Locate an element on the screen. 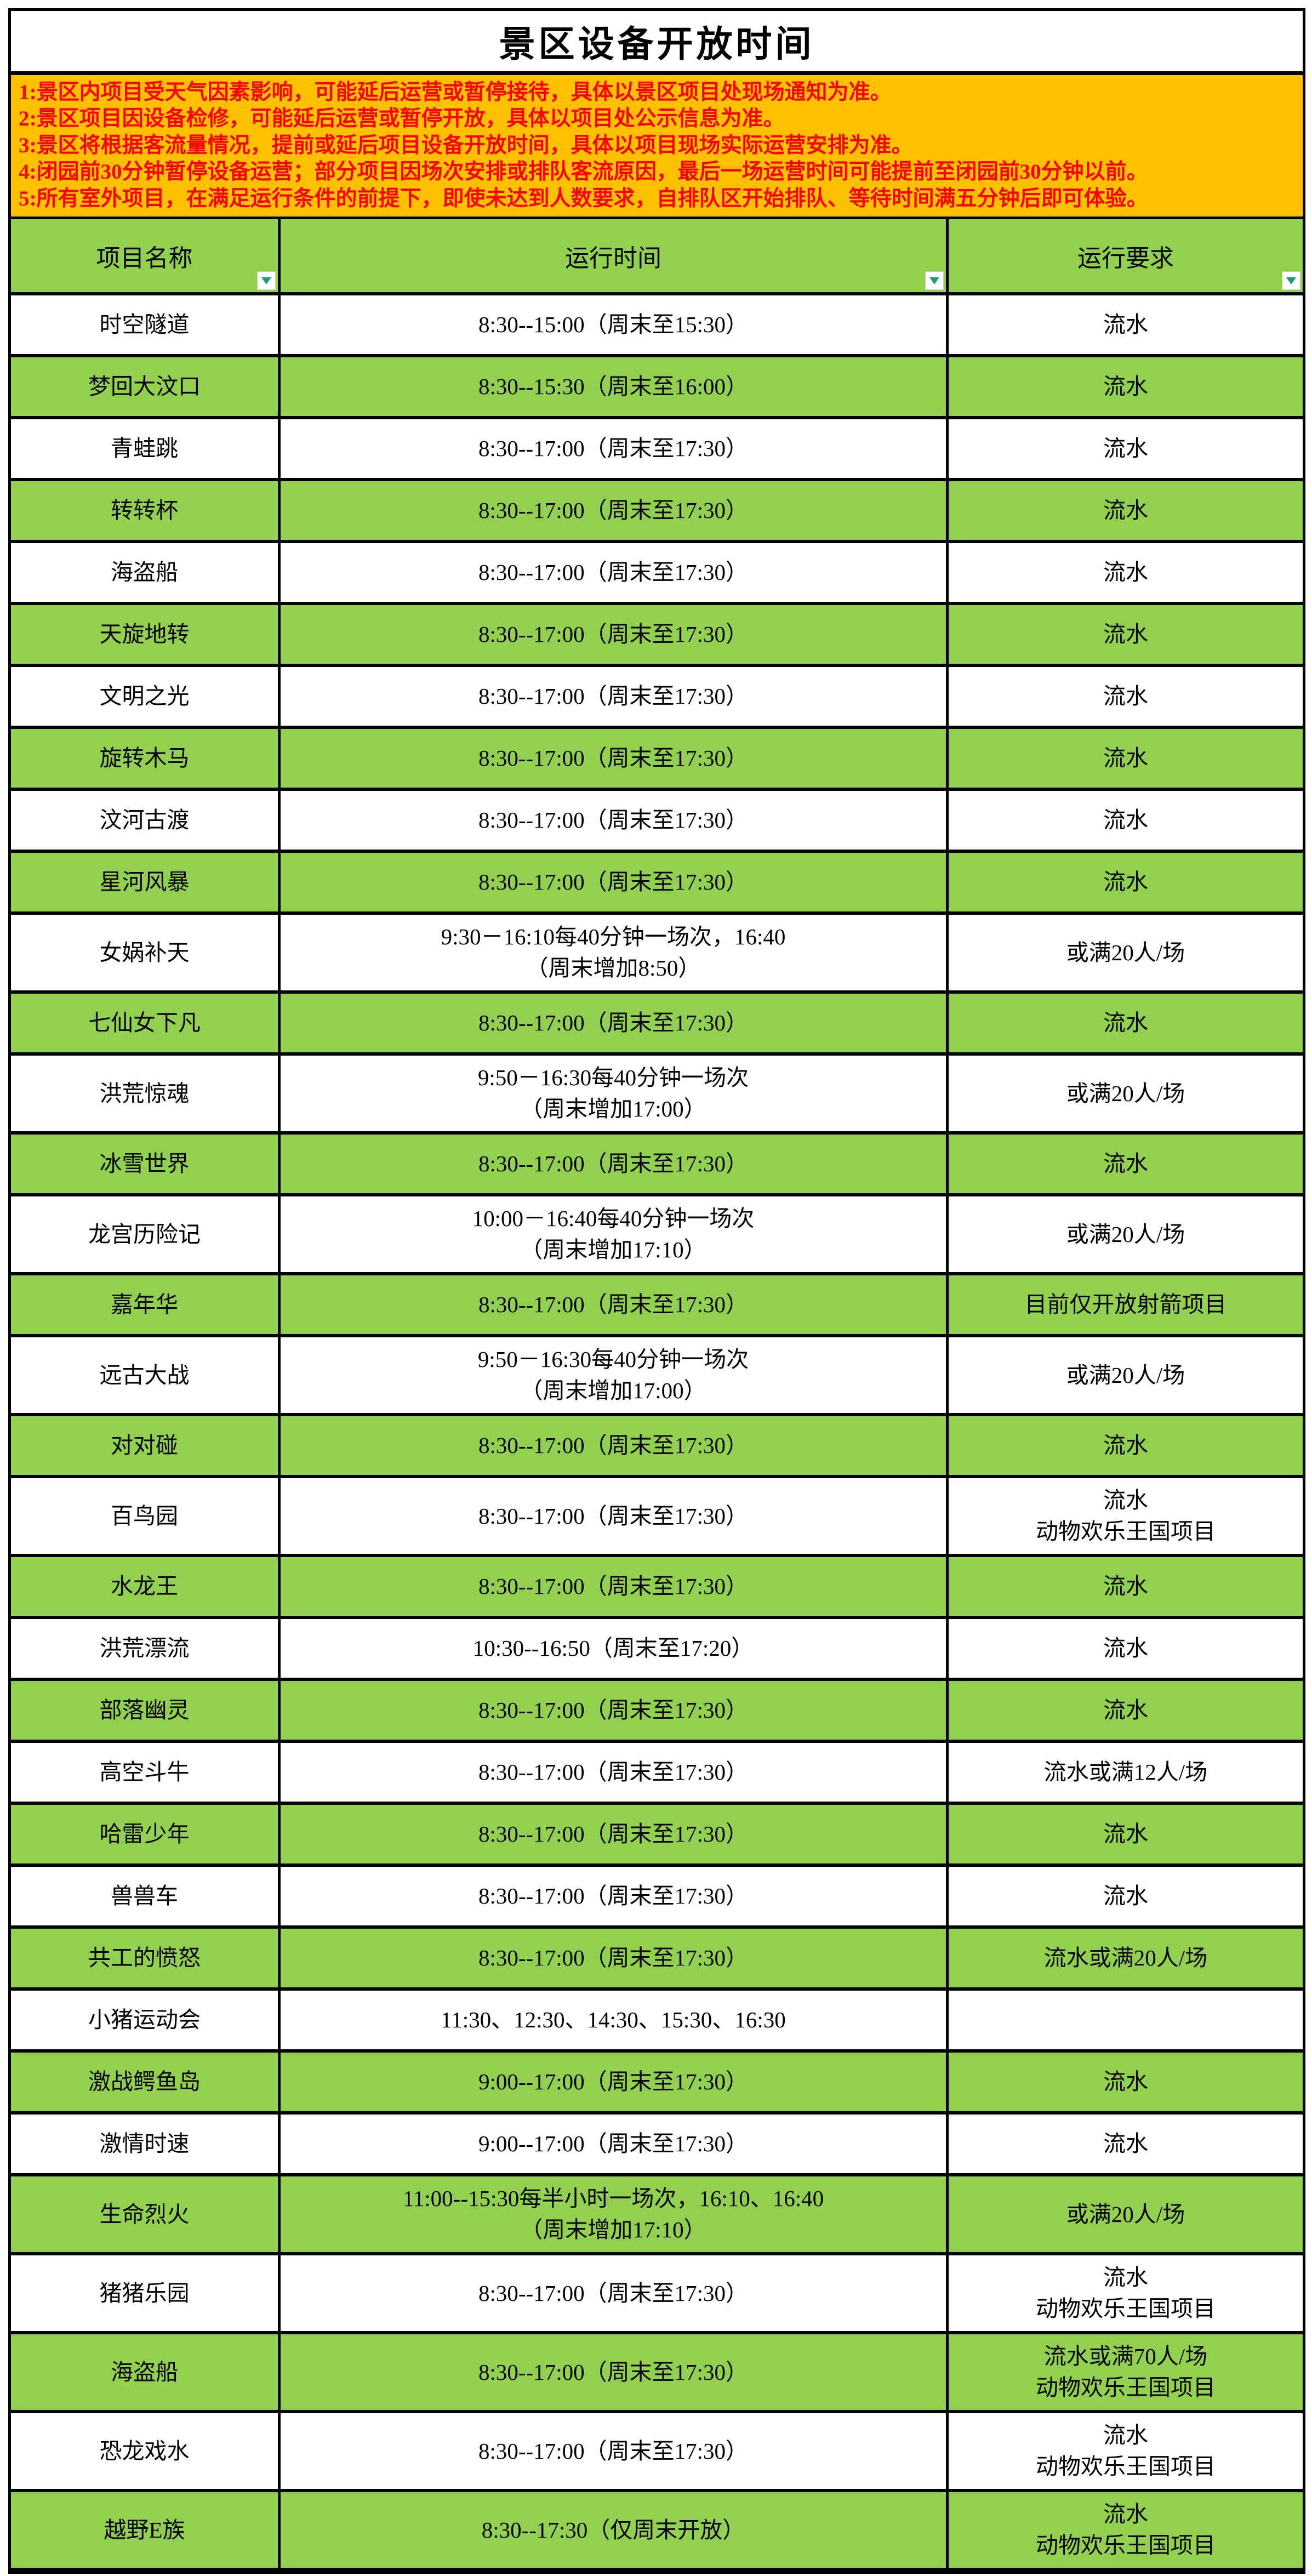  project-name-text: 共工的愤怒 is located at coordinates (144, 1958).